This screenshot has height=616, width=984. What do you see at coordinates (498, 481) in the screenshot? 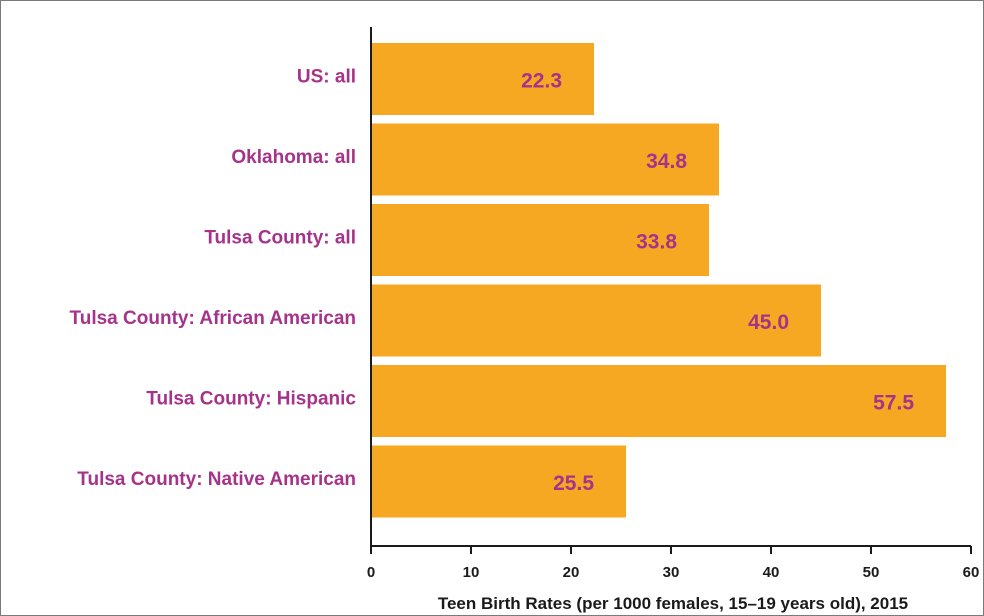
I see `bar-tulsa-county-native-american` at bounding box center [498, 481].